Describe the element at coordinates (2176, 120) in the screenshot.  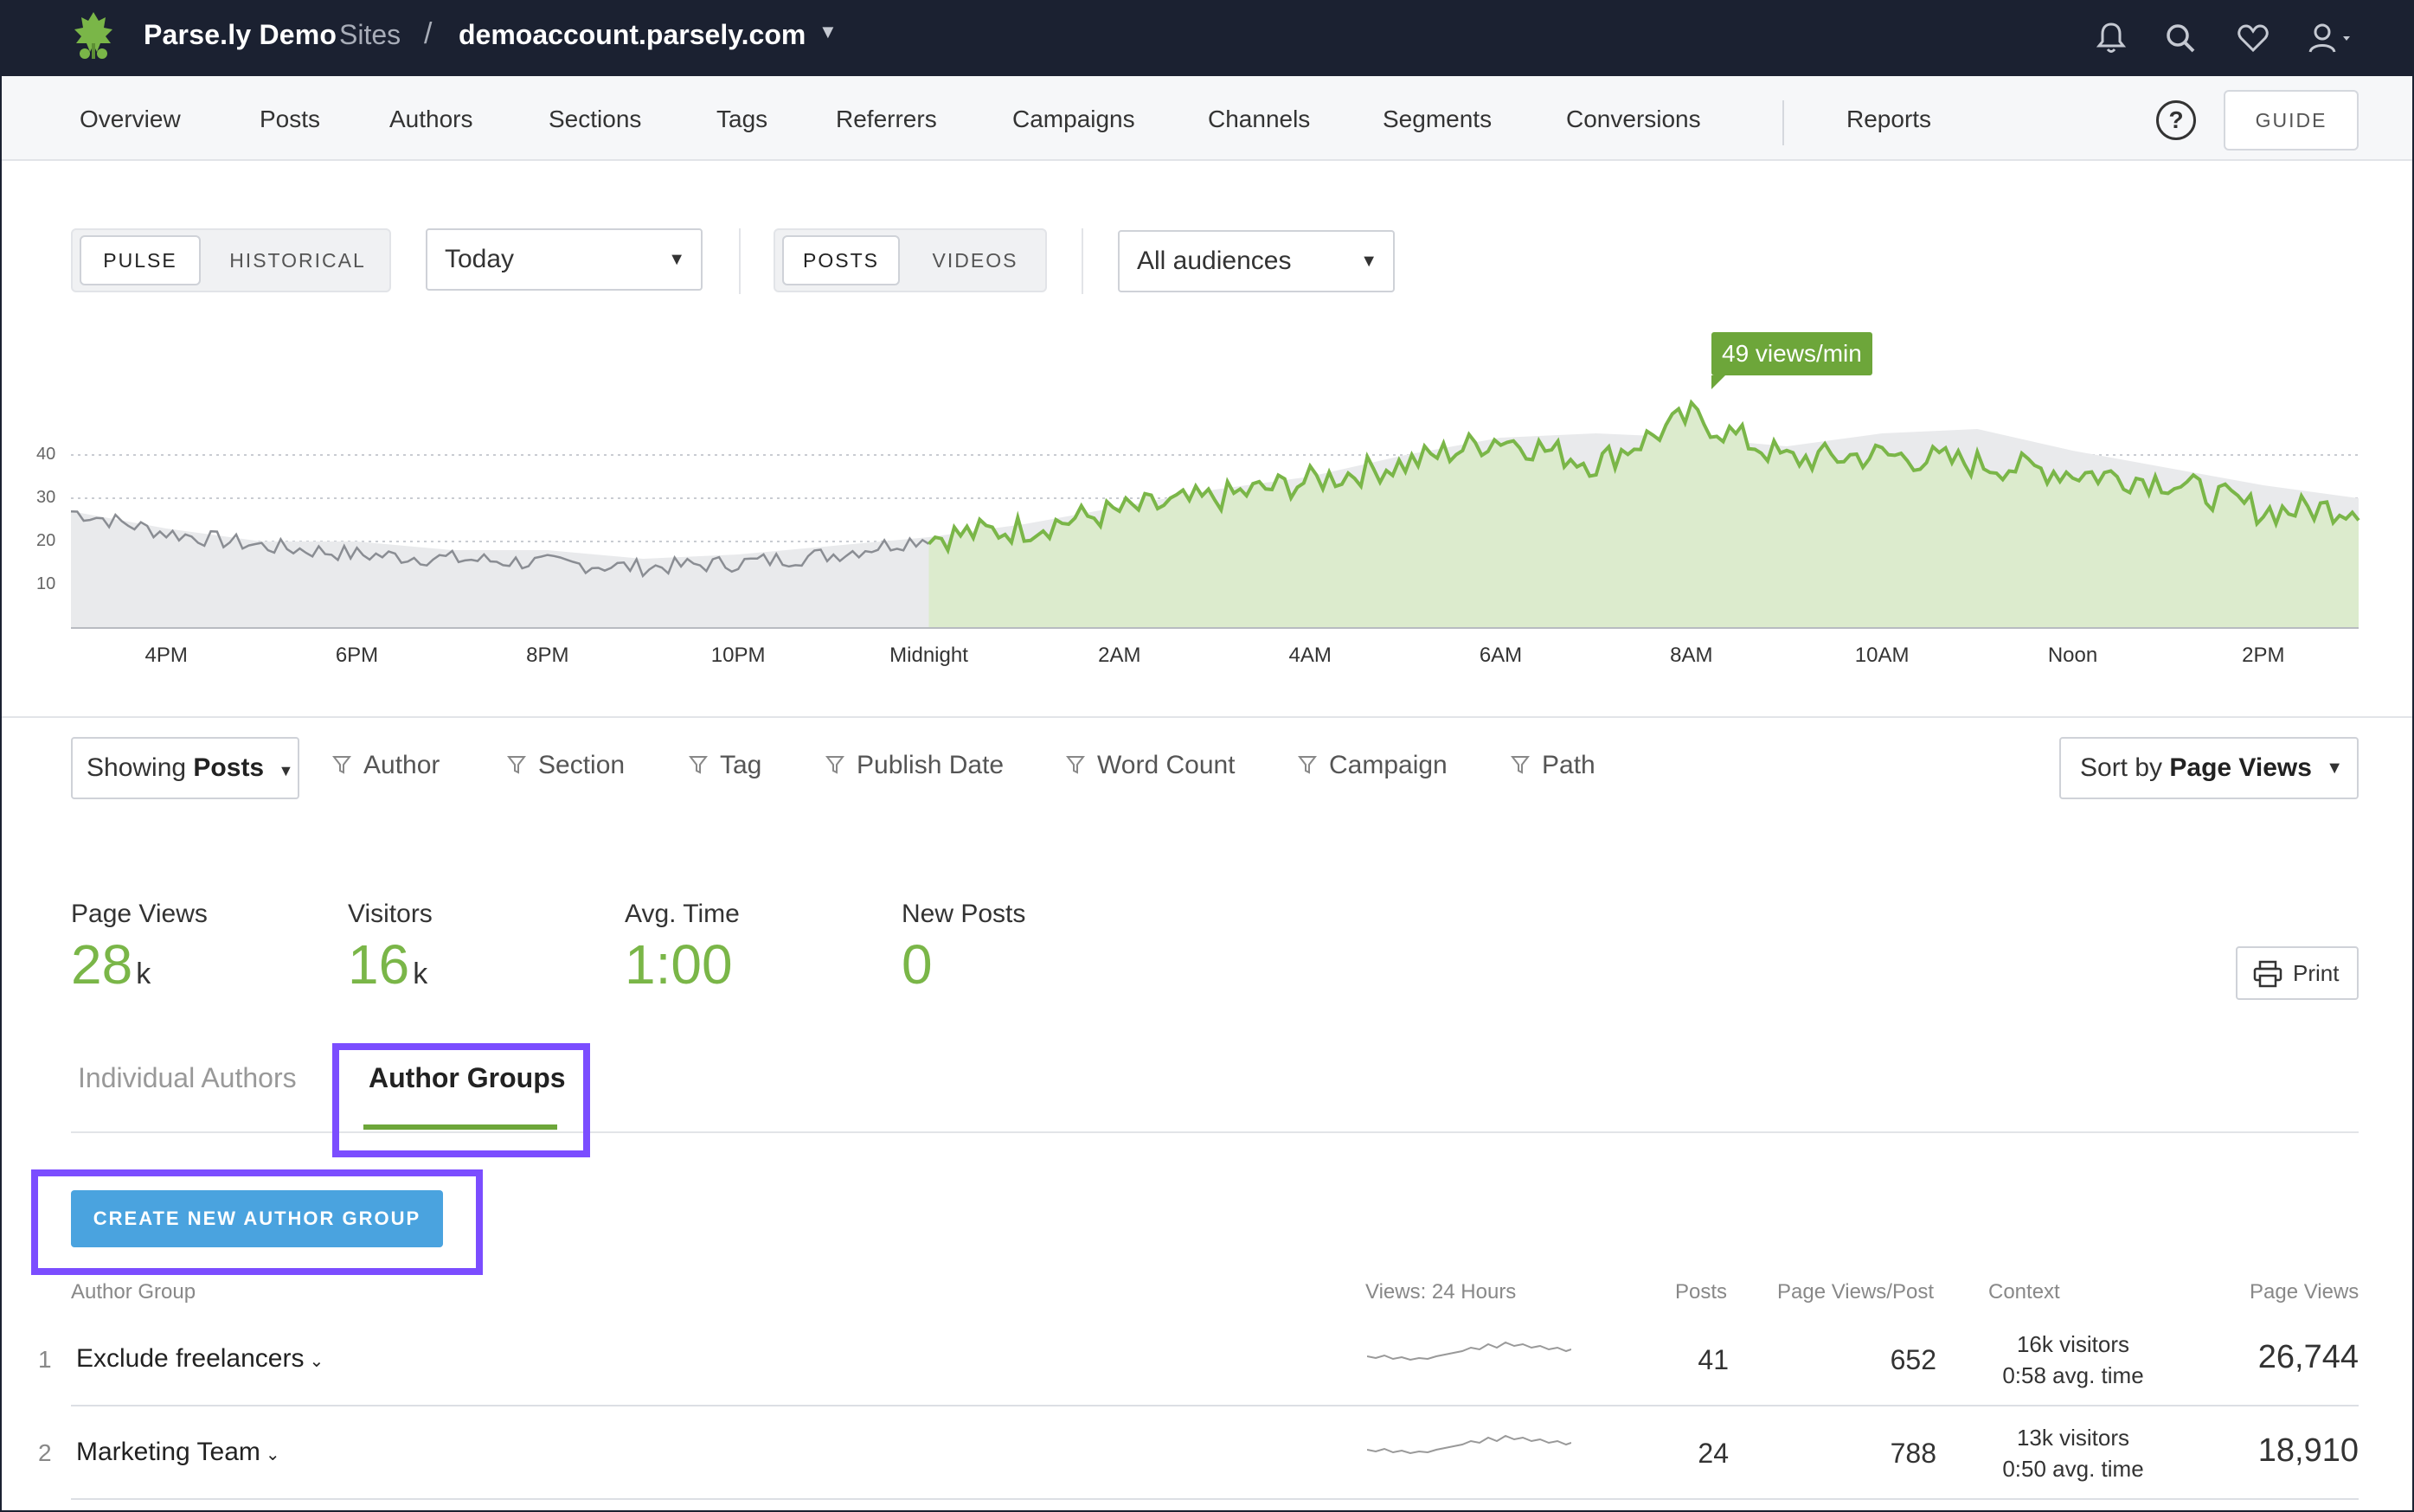
I see `help-icon: ?` at that location.